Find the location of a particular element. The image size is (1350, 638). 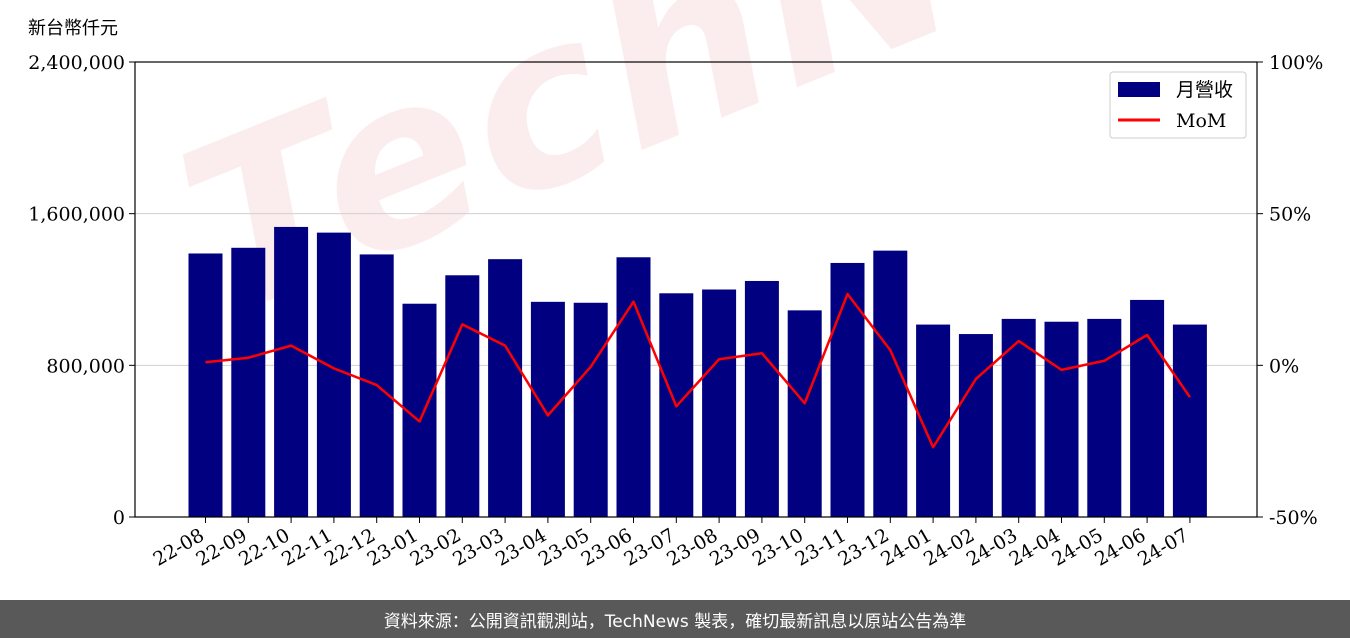

y-tick-label: 1,600,000 is located at coordinates (76, 215).